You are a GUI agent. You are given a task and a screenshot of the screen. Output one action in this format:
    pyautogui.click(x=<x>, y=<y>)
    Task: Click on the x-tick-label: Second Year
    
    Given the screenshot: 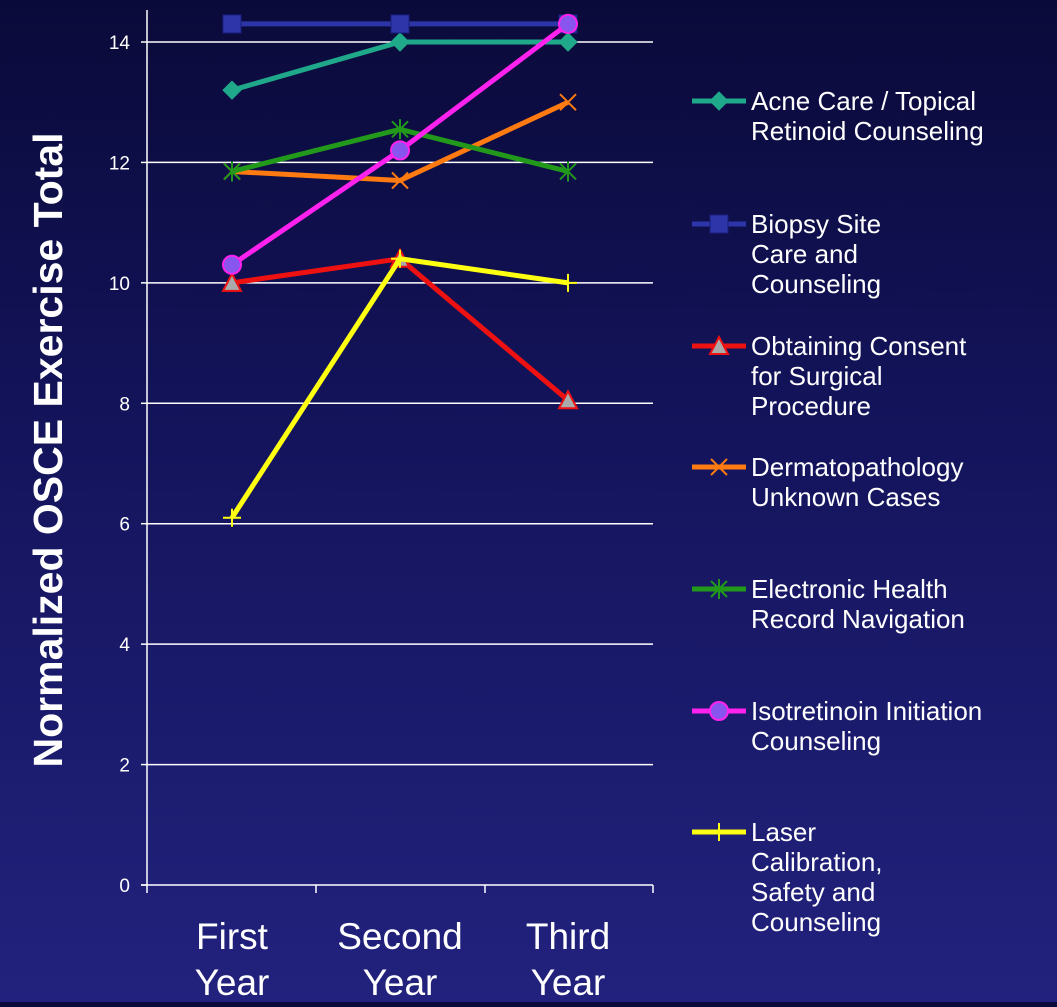 What is the action you would take?
    pyautogui.click(x=400, y=959)
    